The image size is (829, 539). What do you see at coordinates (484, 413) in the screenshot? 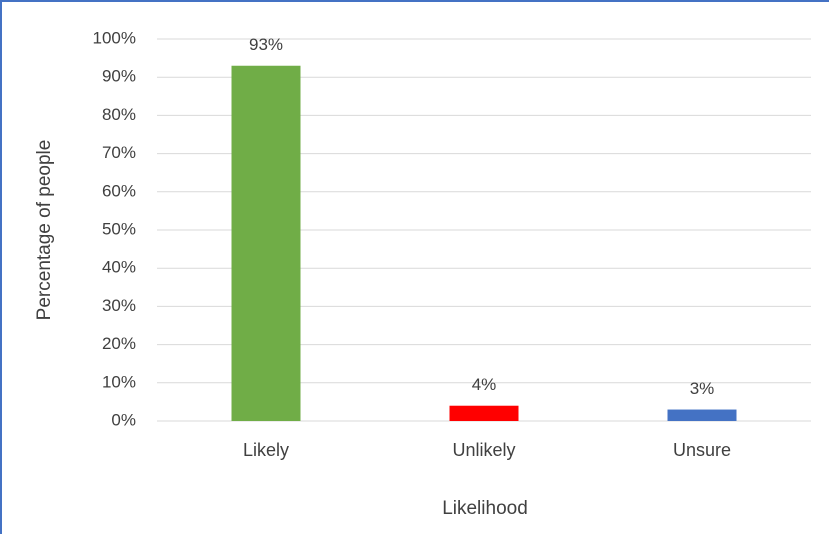
I see `bar-unlikely` at bounding box center [484, 413].